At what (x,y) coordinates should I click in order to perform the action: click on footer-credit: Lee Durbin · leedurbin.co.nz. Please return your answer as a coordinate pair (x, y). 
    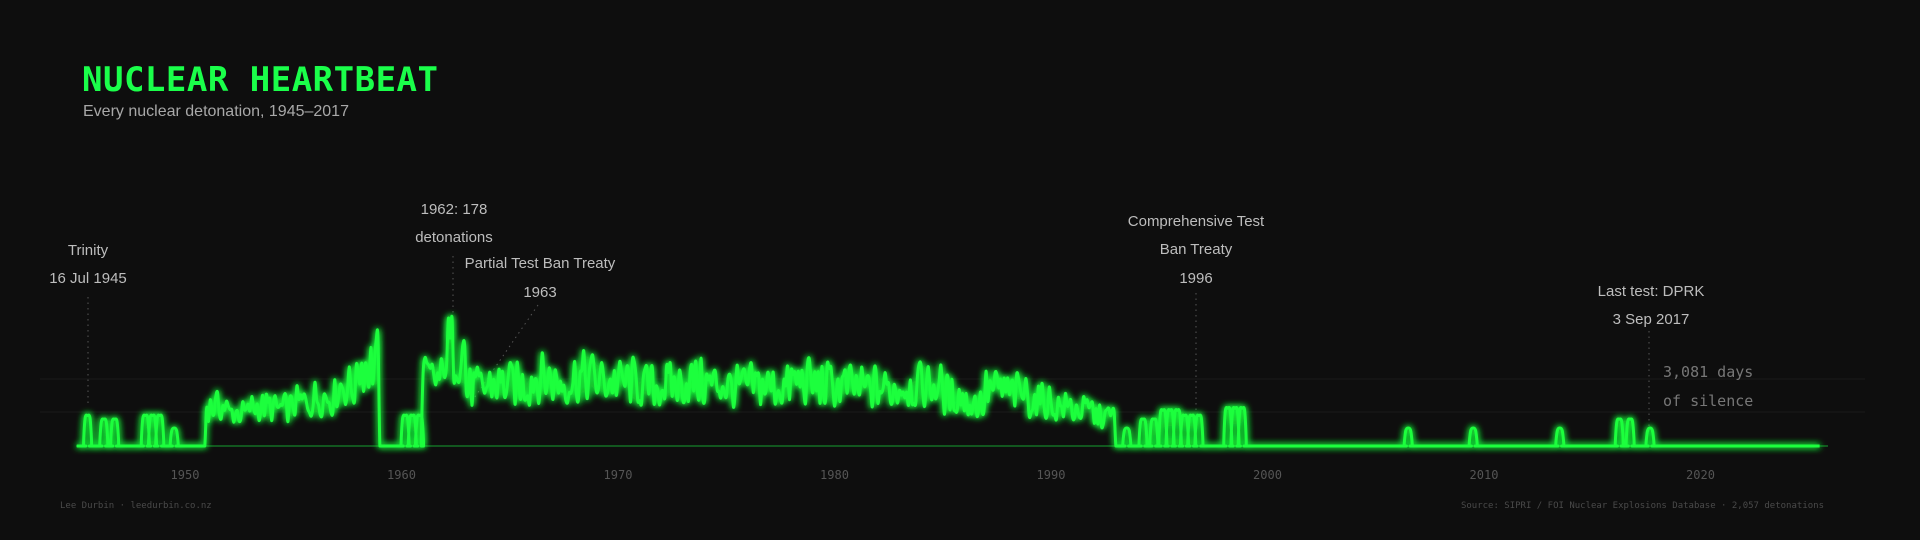
    Looking at the image, I should click on (136, 506).